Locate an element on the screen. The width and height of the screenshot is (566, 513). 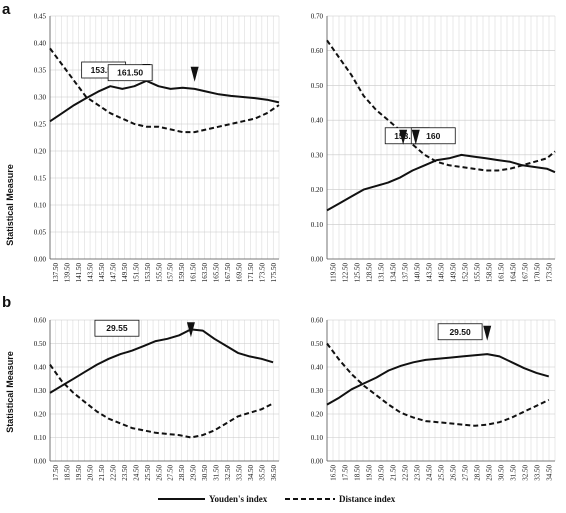
x-tick-label: 164.50 is located at coordinates (514, 273).